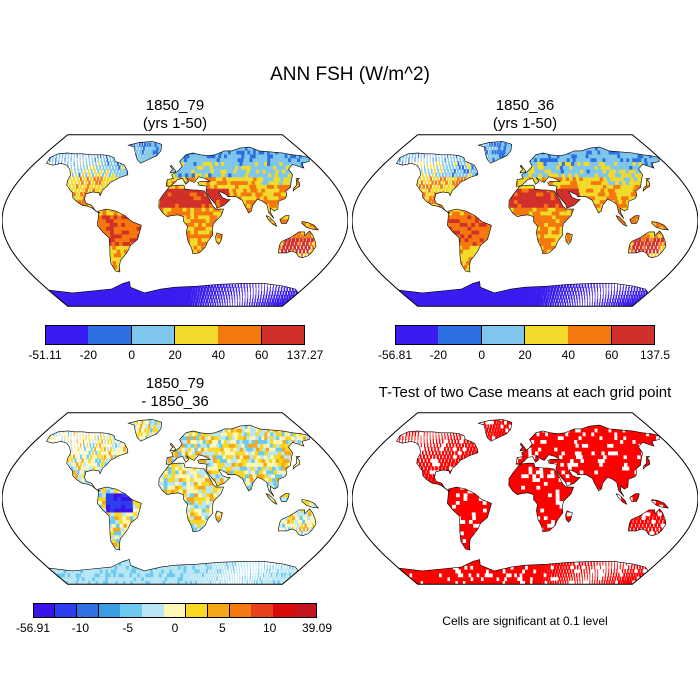 The image size is (700, 700). What do you see at coordinates (222, 628) in the screenshot?
I see `colorbar-tick-label: 5` at bounding box center [222, 628].